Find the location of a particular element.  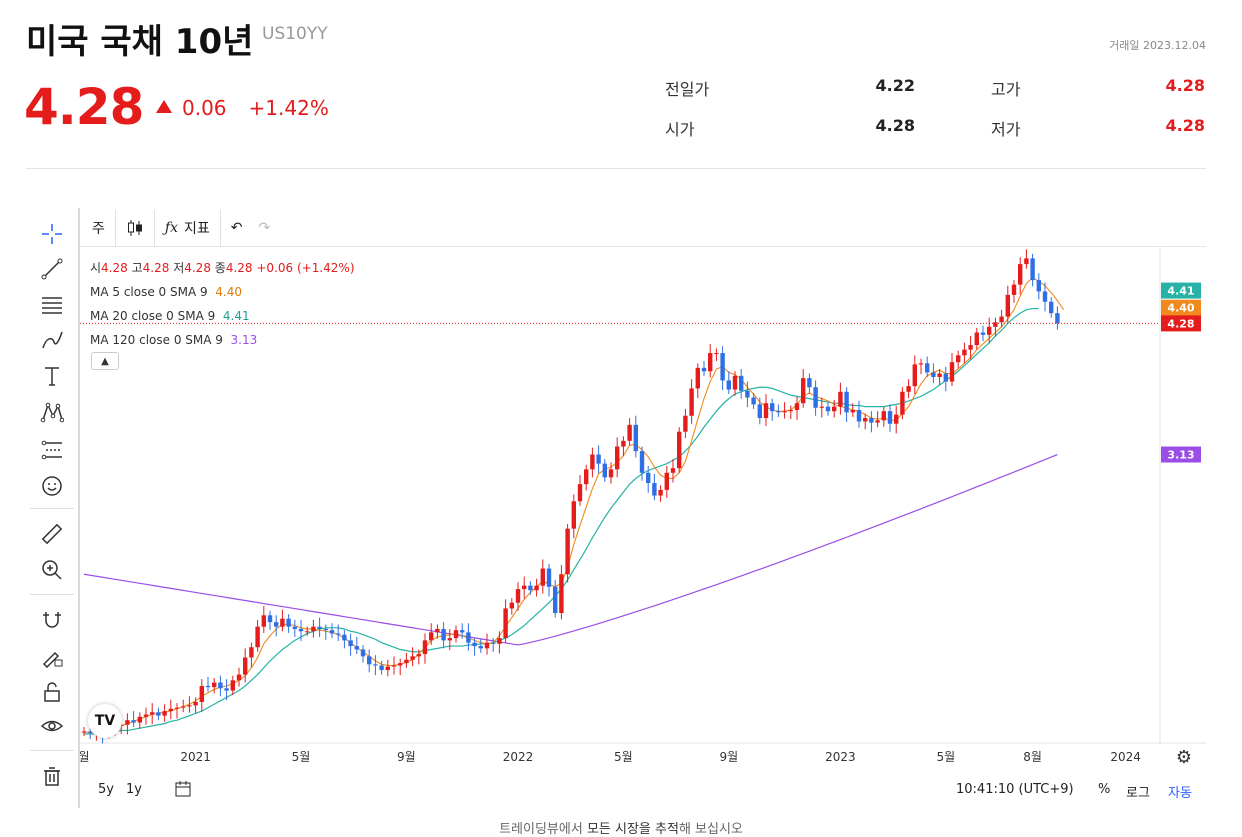

brush-icon is located at coordinates (52, 340).